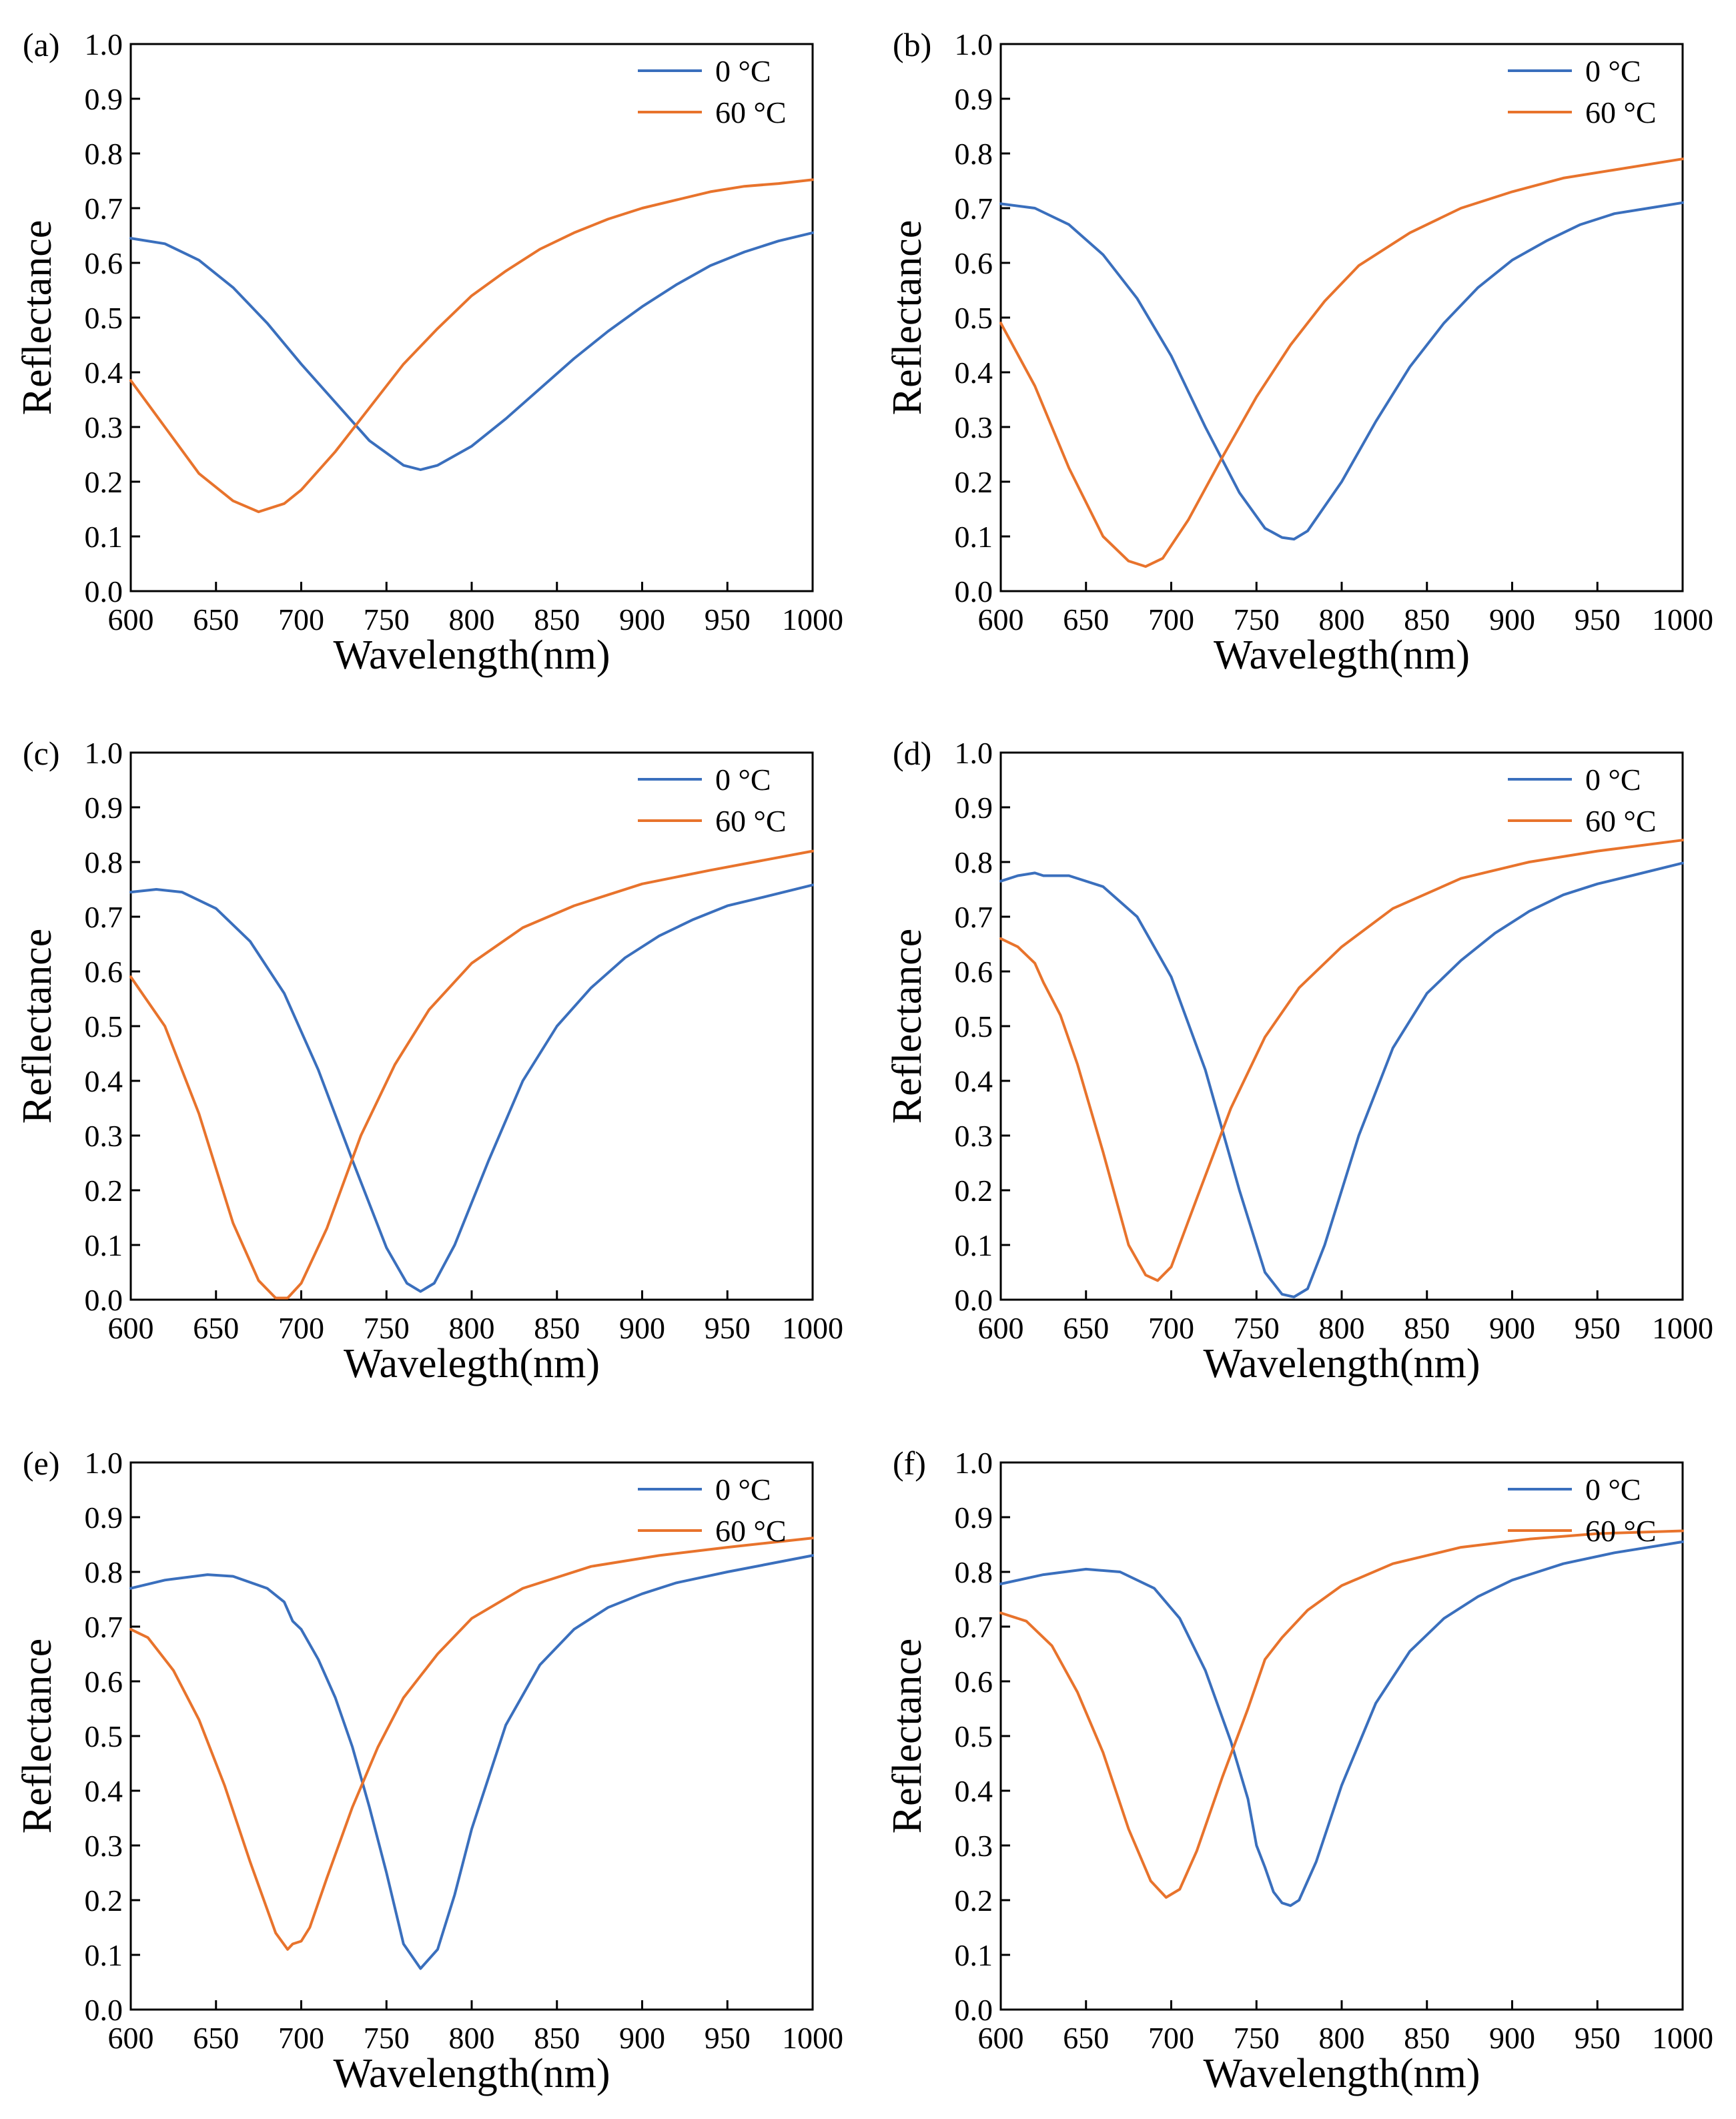  What do you see at coordinates (642, 1328) in the screenshot?
I see `x-tick-label: 900` at bounding box center [642, 1328].